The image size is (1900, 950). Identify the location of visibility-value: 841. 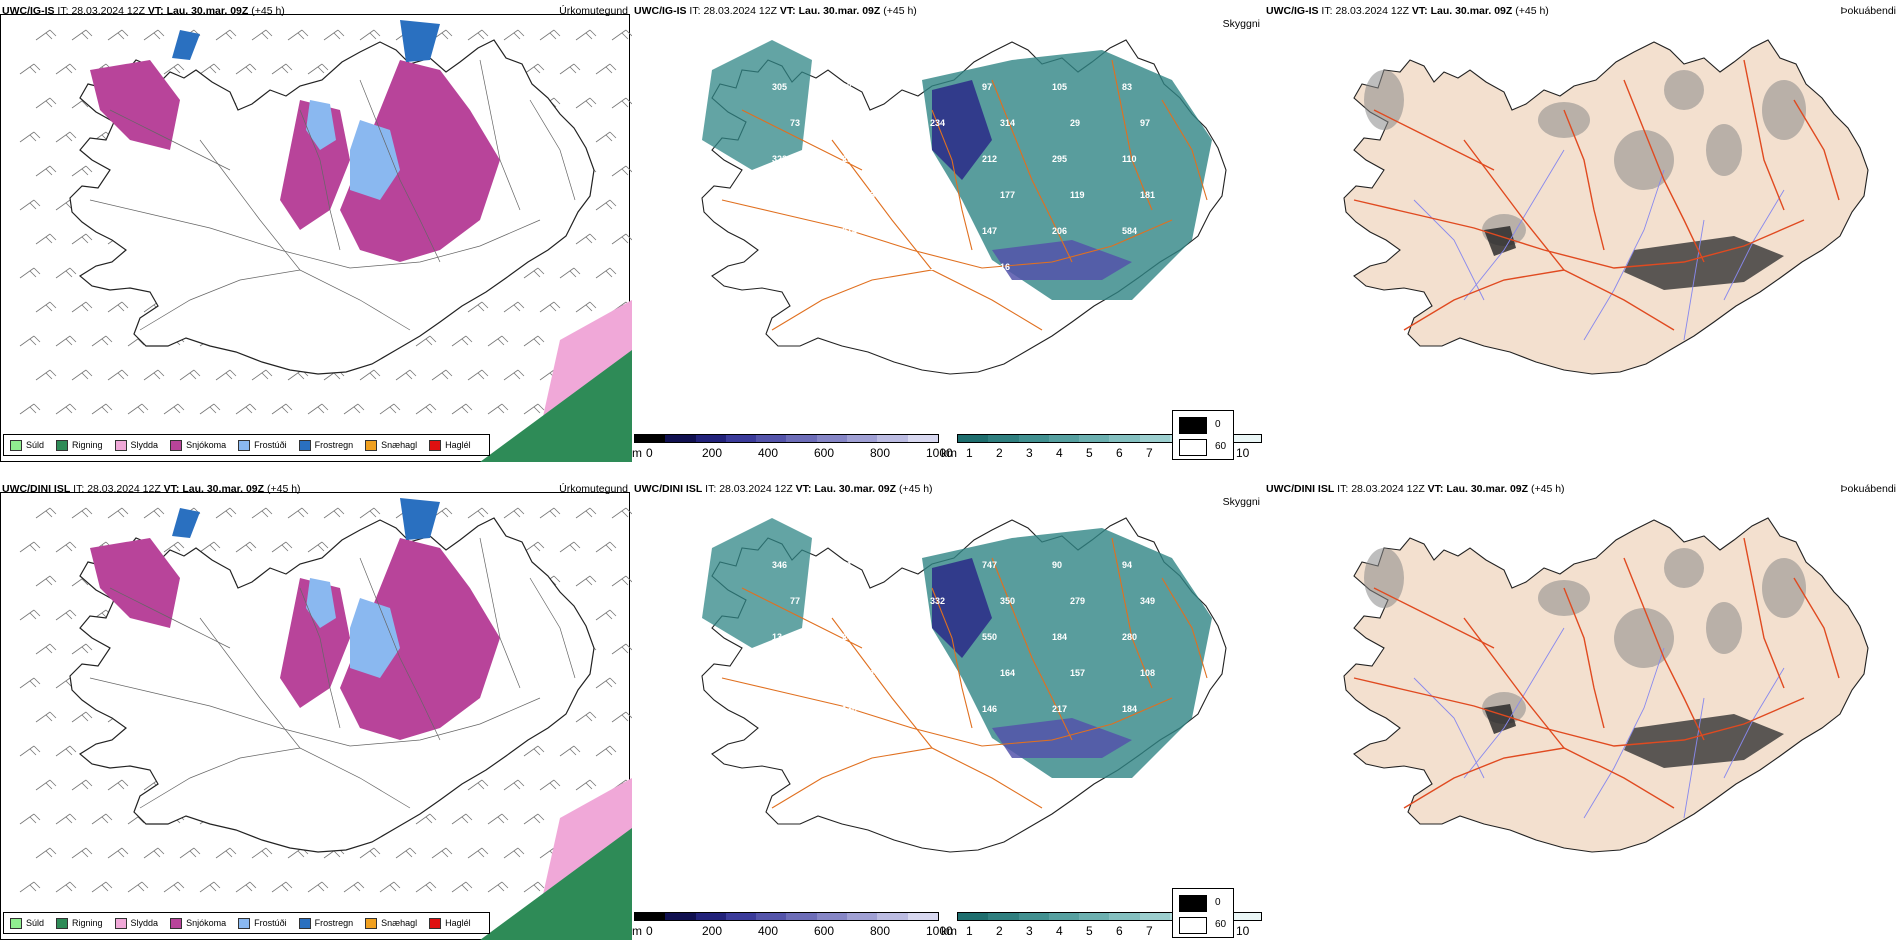
(919, 637).